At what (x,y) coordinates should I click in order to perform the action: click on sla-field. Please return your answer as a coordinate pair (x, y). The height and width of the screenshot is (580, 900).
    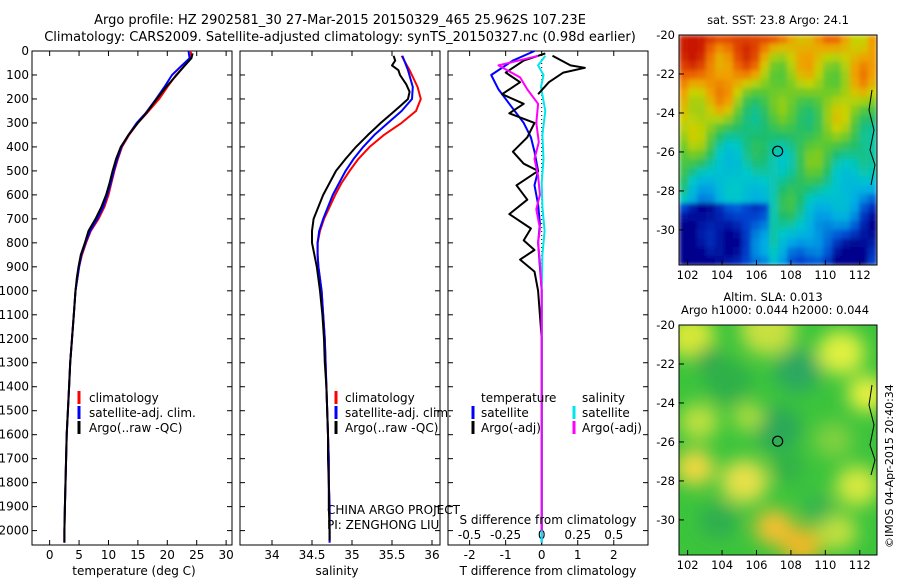
    Looking at the image, I should click on (778, 440).